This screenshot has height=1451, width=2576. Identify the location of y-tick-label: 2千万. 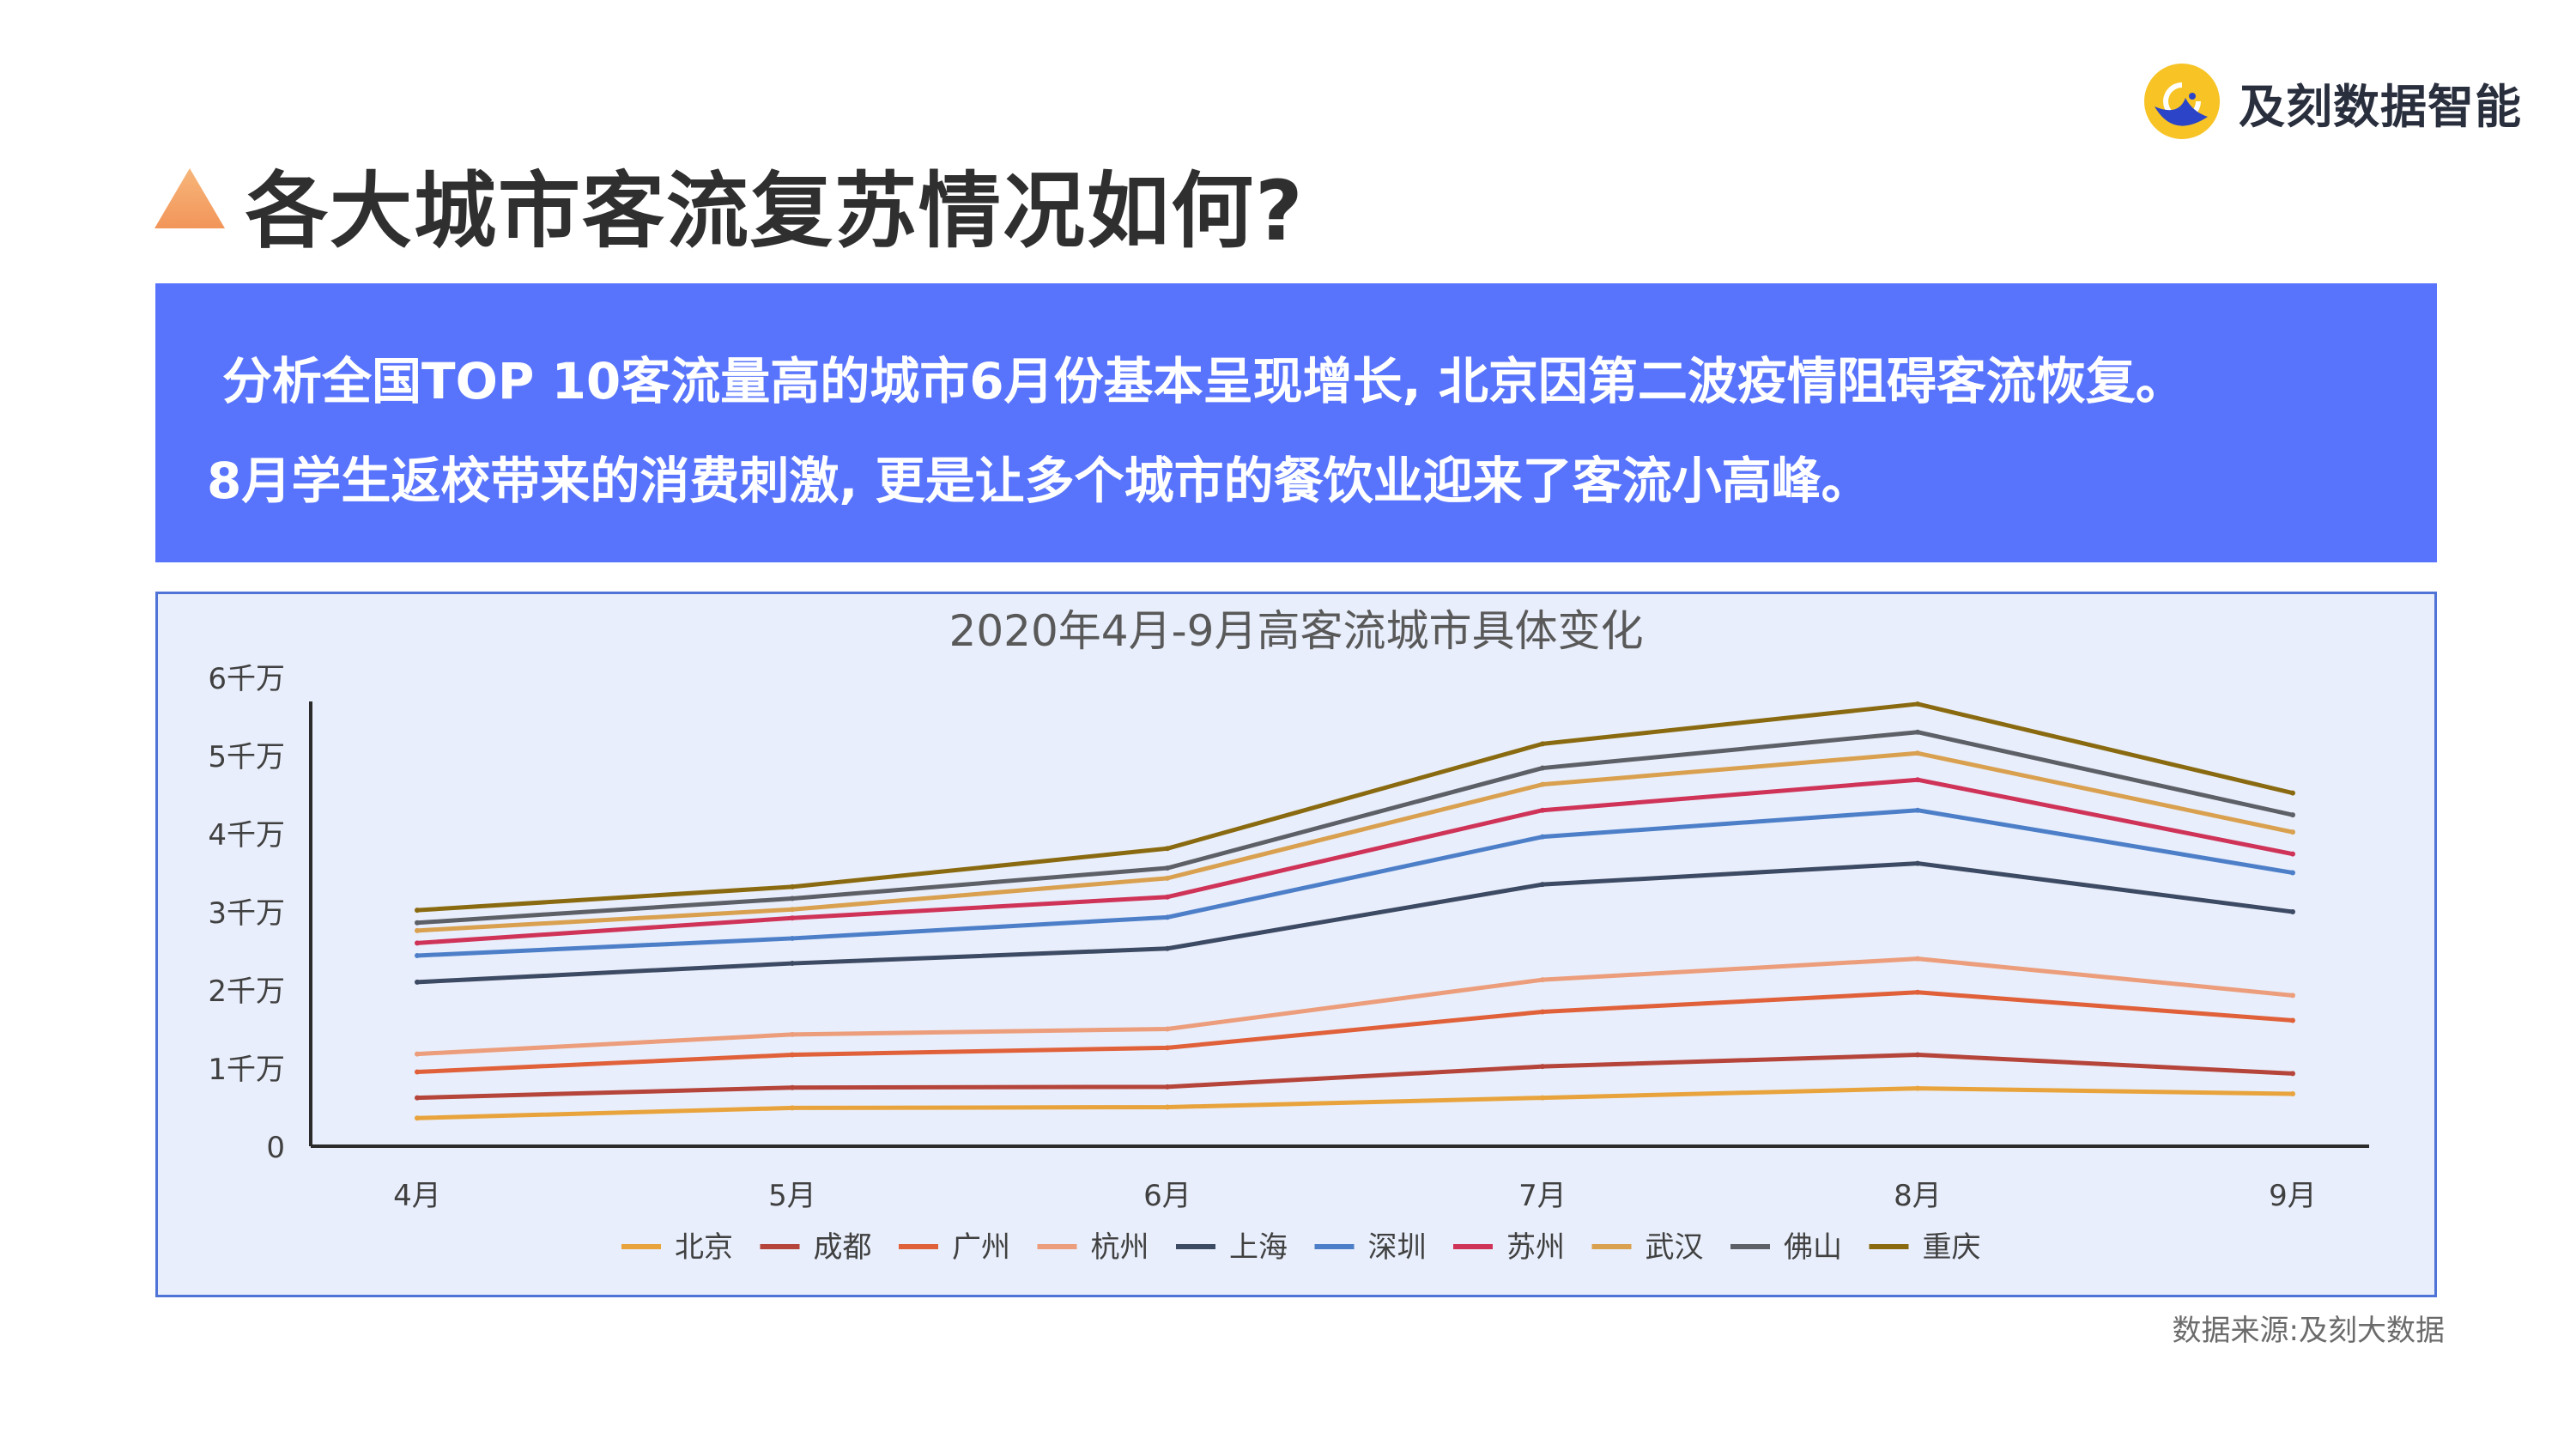
(246, 992).